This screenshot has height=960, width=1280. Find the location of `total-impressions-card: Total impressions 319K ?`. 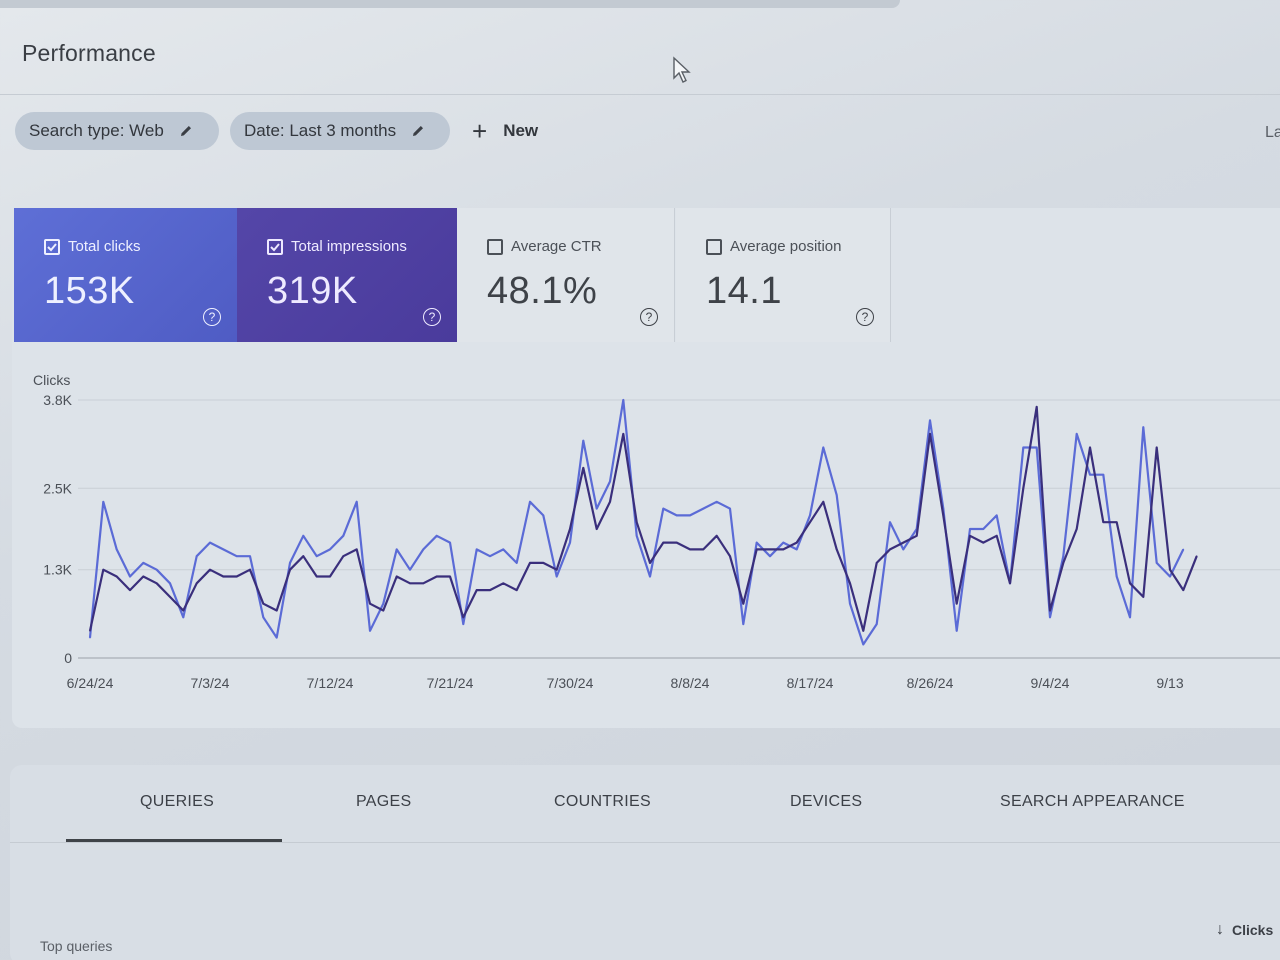

total-impressions-card: Total impressions 319K ? is located at coordinates (347, 275).